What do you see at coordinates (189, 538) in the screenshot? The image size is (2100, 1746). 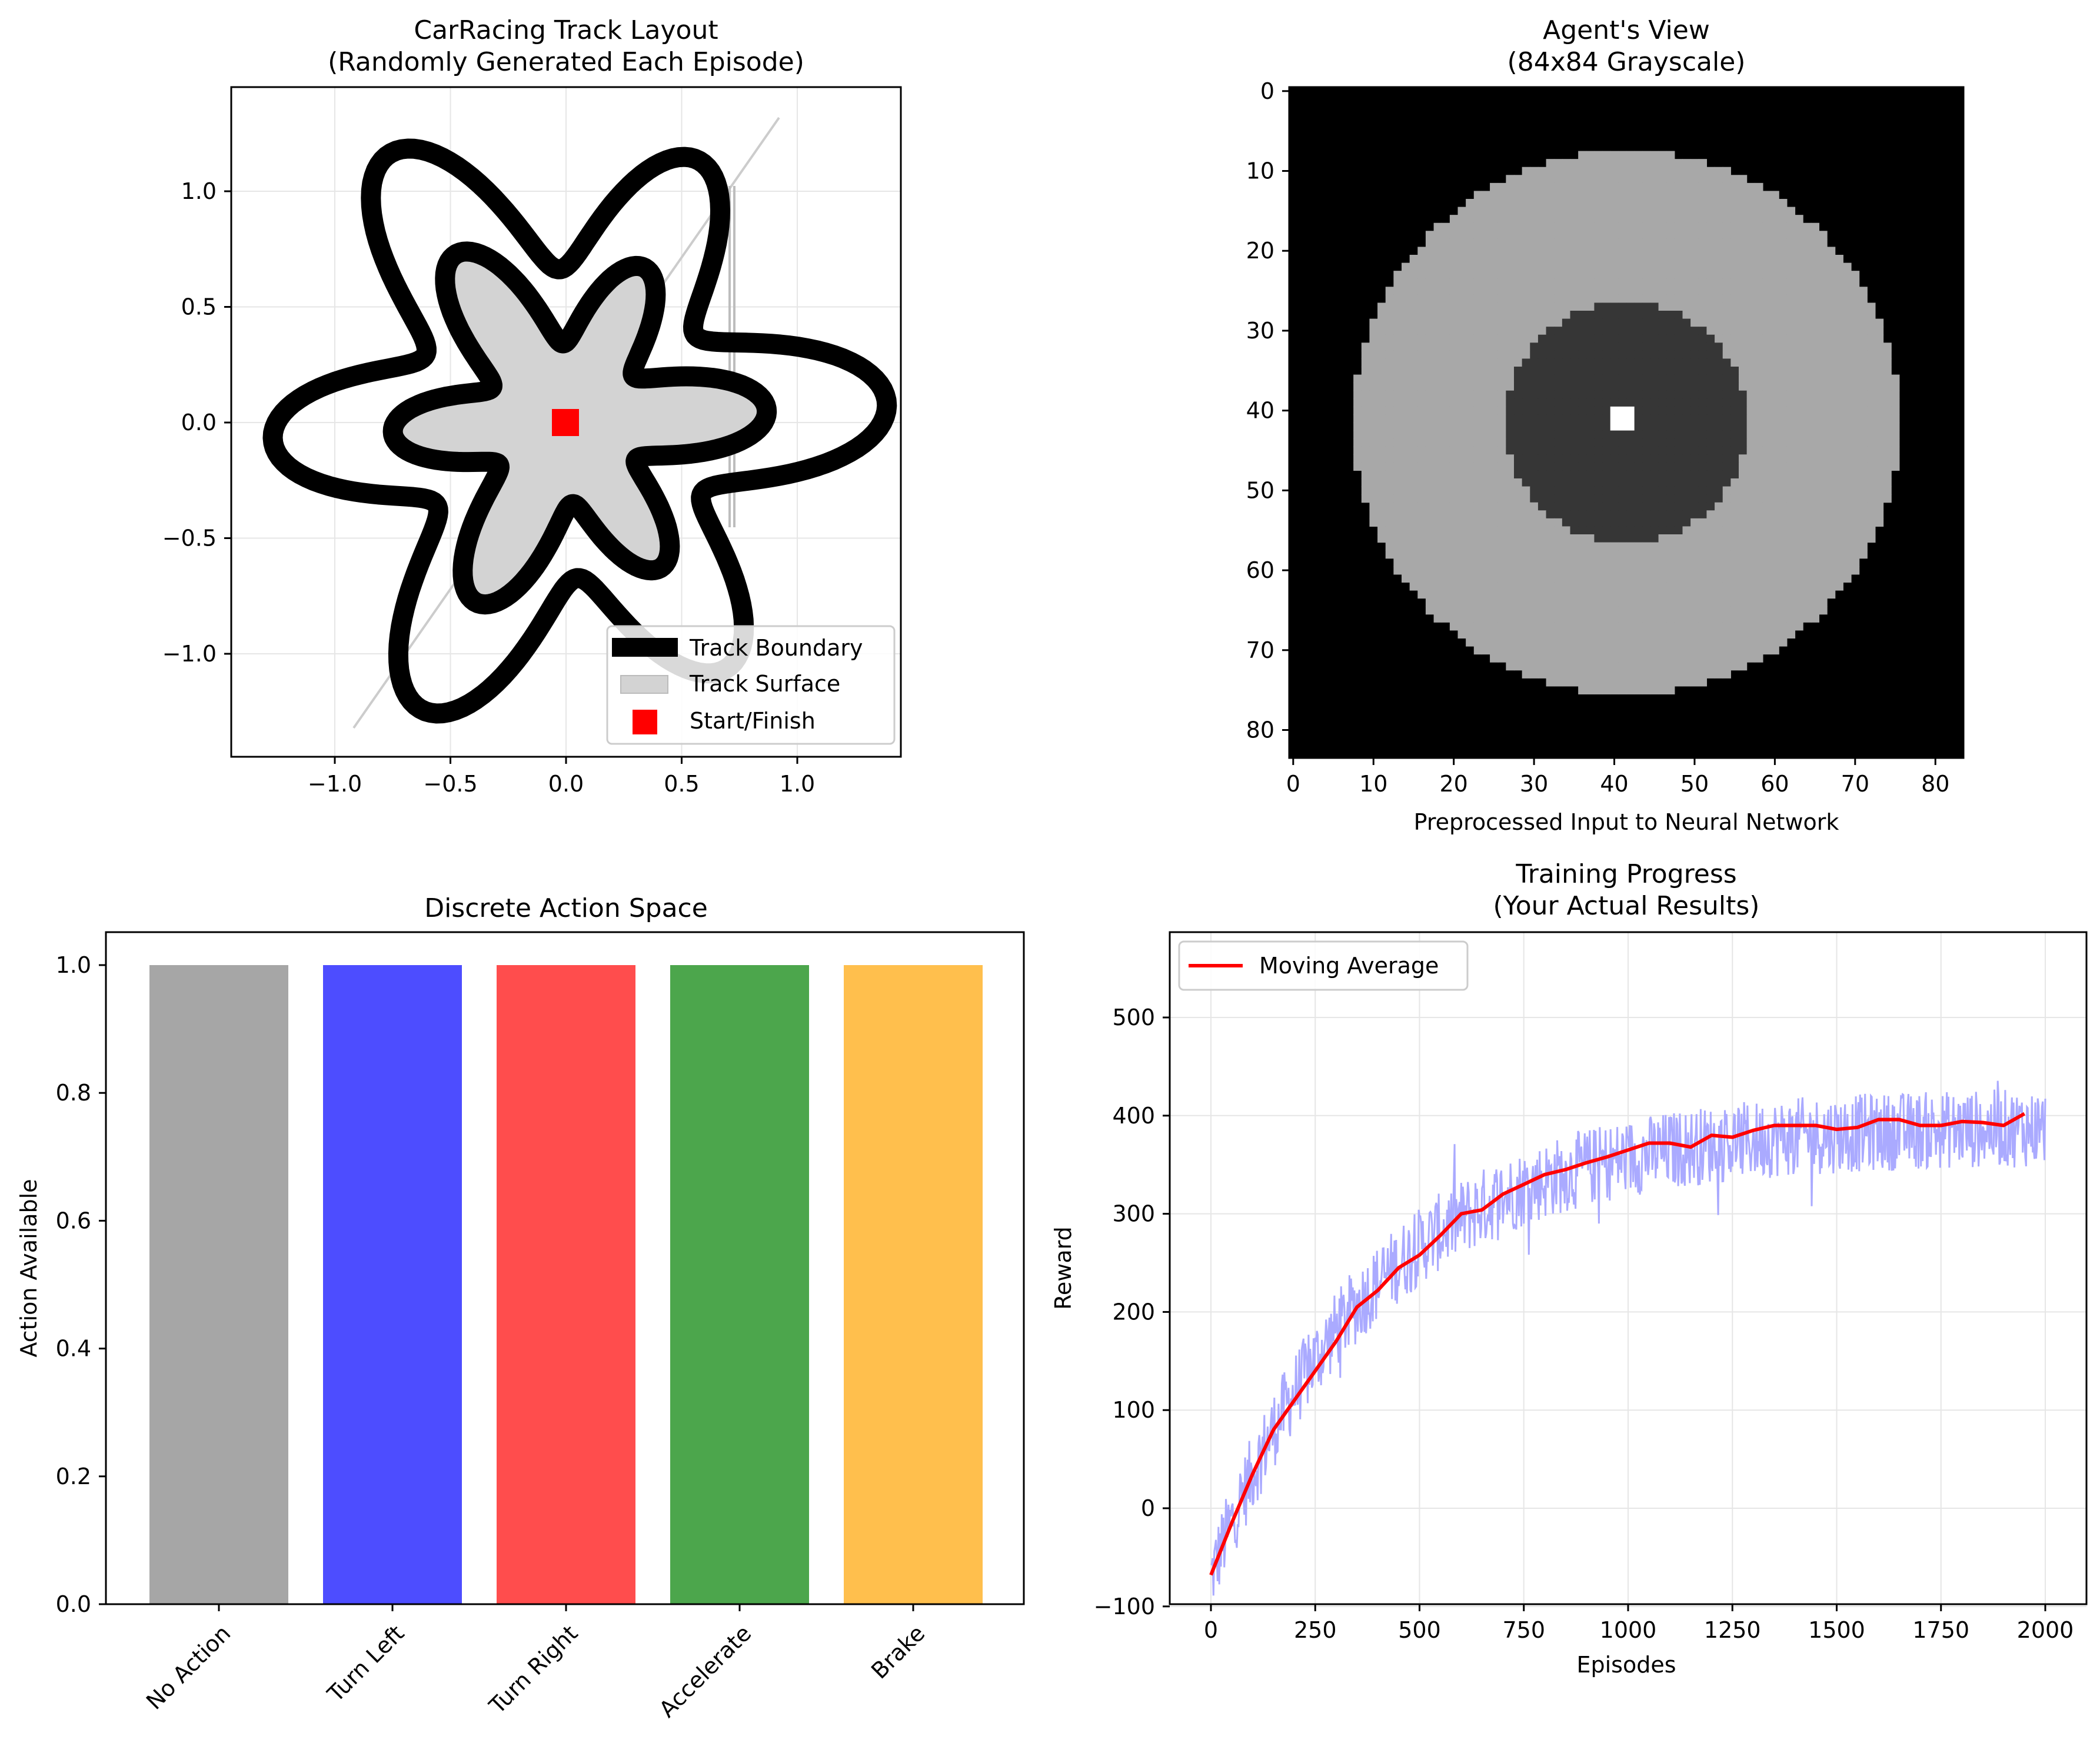 I see `y-tick-label: −0.5` at bounding box center [189, 538].